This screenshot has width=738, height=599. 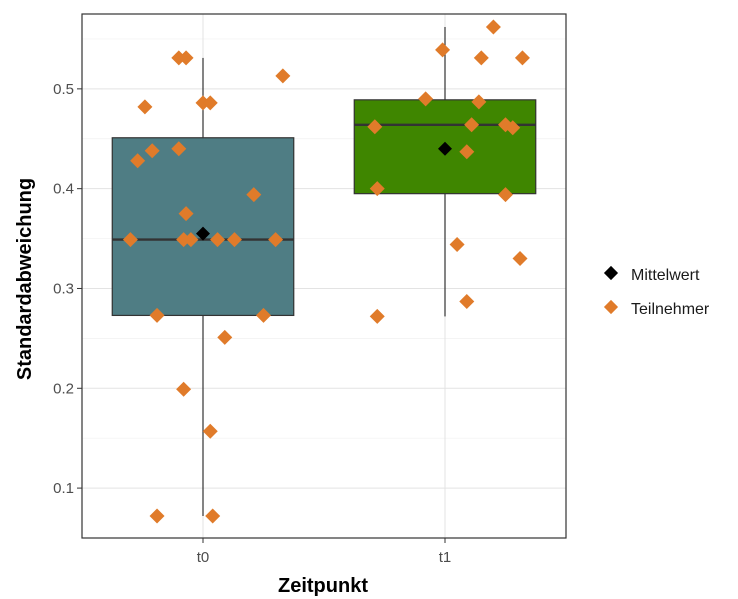 What do you see at coordinates (63, 488) in the screenshot?
I see `y-tick-label: 0.1` at bounding box center [63, 488].